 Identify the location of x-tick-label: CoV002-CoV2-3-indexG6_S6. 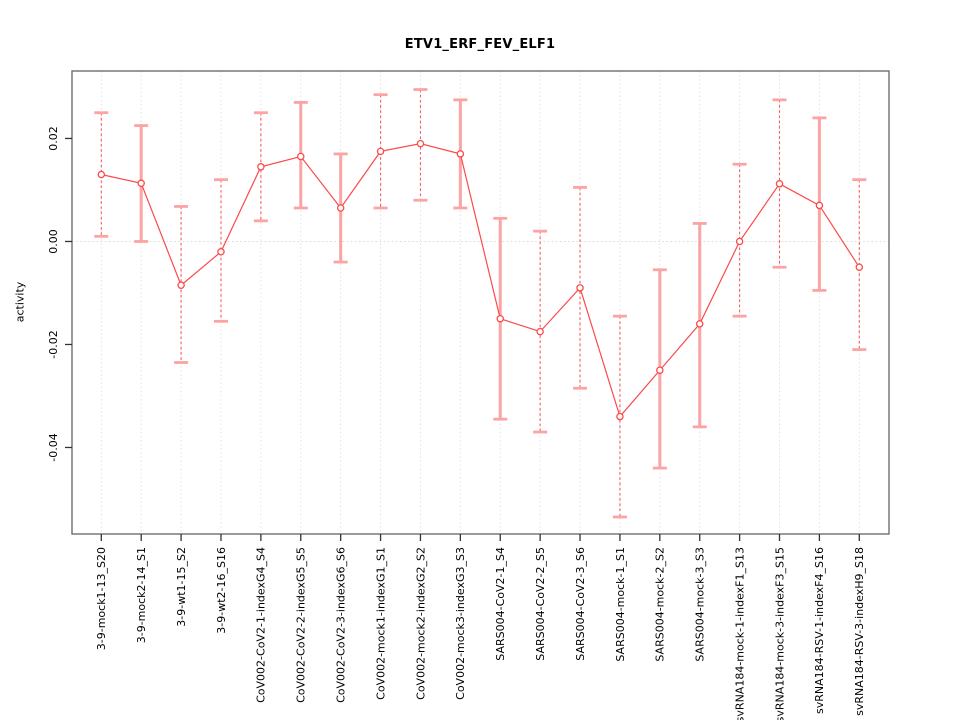
(341, 625).